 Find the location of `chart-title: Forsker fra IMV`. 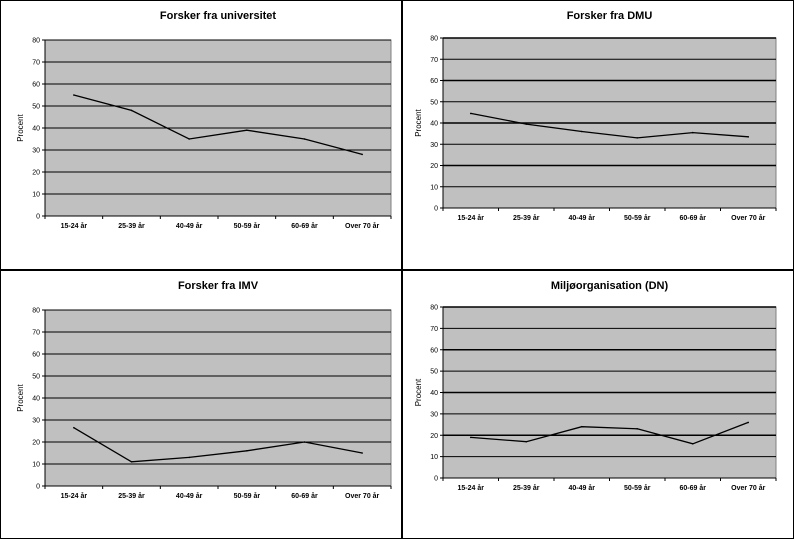

chart-title: Forsker fra IMV is located at coordinates (218, 286).